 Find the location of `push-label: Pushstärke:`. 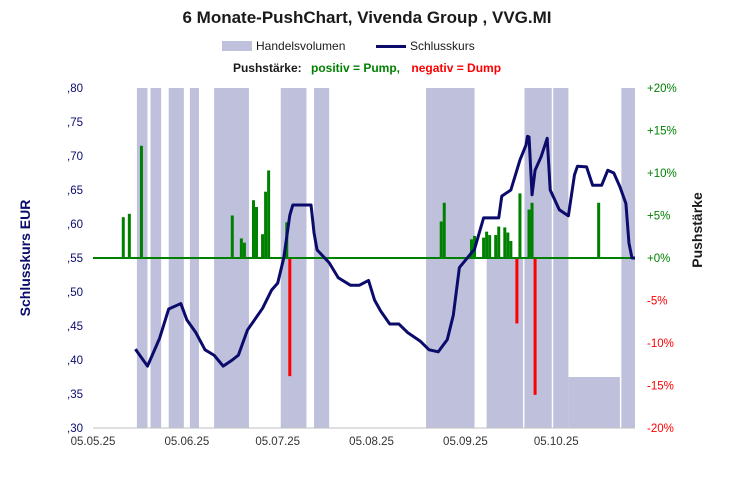

push-label: Pushstärke: is located at coordinates (267, 68).